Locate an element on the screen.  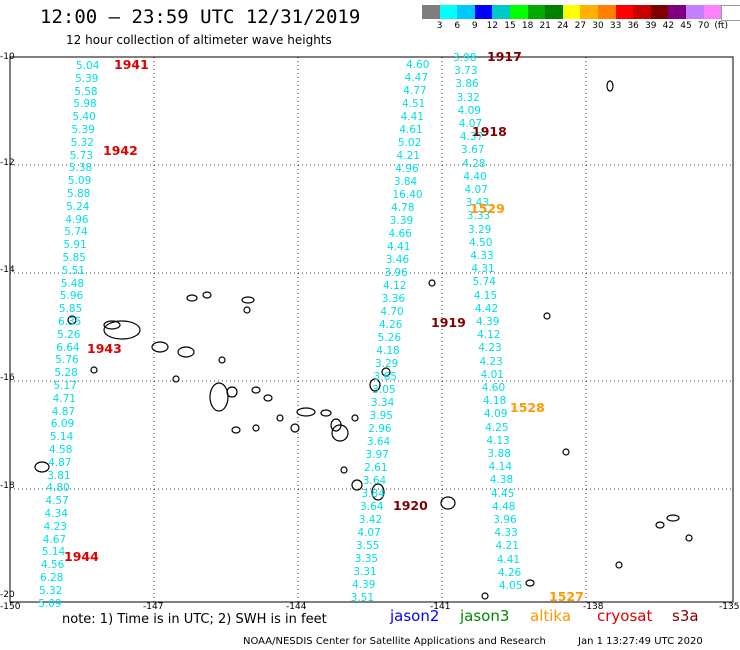
wave-height-value: 4.66 is located at coordinates (400, 234).